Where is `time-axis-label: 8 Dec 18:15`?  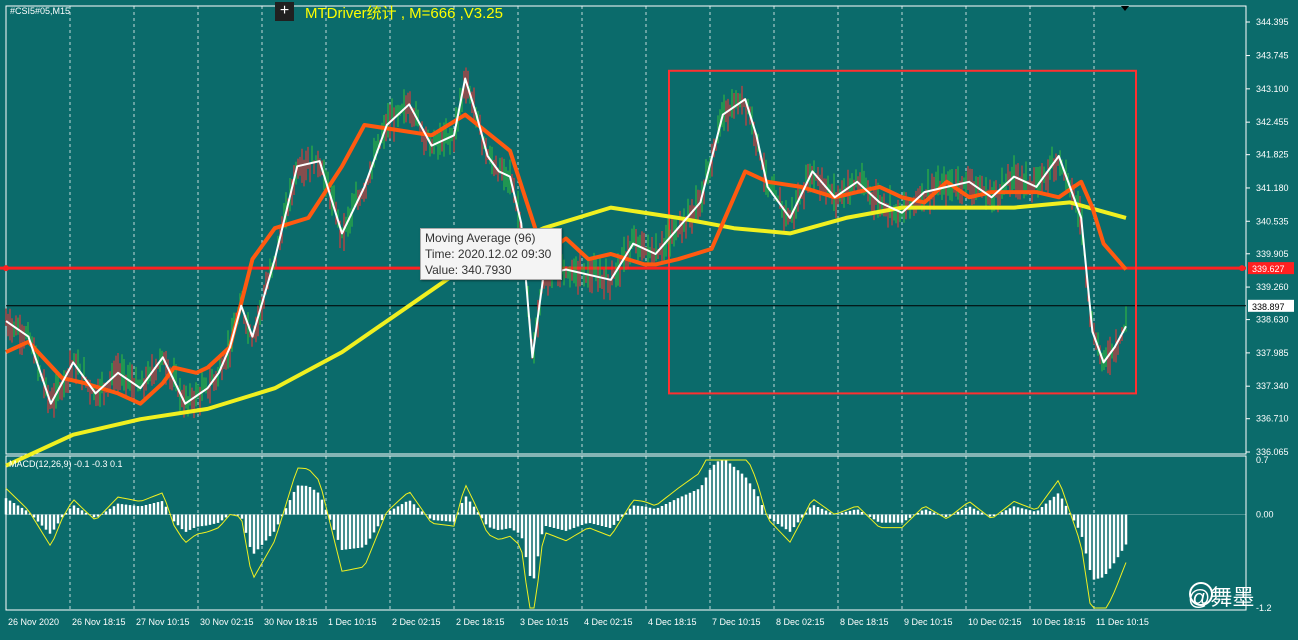
time-axis-label: 8 Dec 18:15 is located at coordinates (864, 622).